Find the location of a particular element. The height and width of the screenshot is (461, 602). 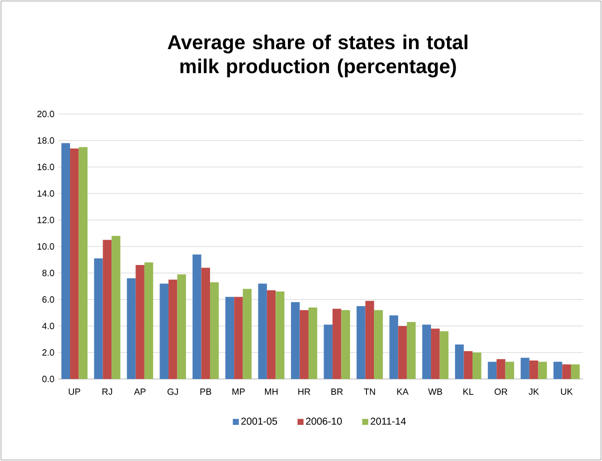

x-tick-label: JK is located at coordinates (533, 391).